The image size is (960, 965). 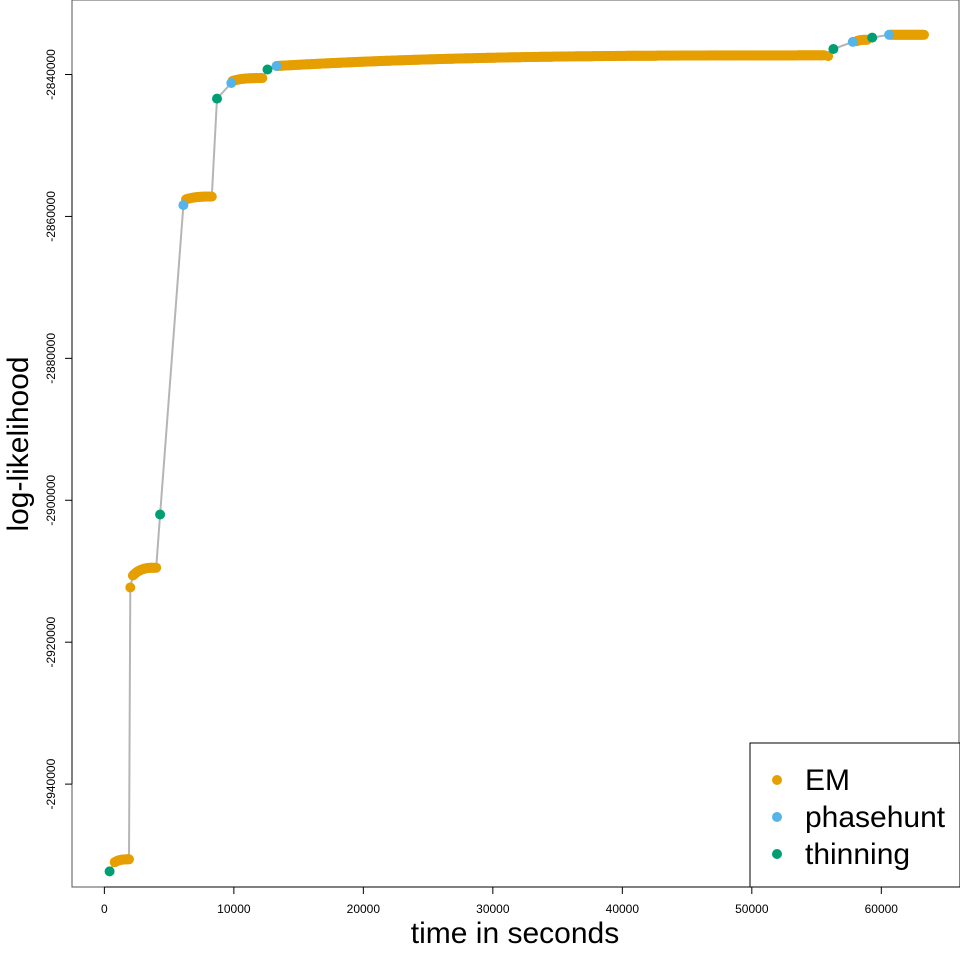 What do you see at coordinates (364, 909) in the screenshot?
I see `x-tick-label: 20000` at bounding box center [364, 909].